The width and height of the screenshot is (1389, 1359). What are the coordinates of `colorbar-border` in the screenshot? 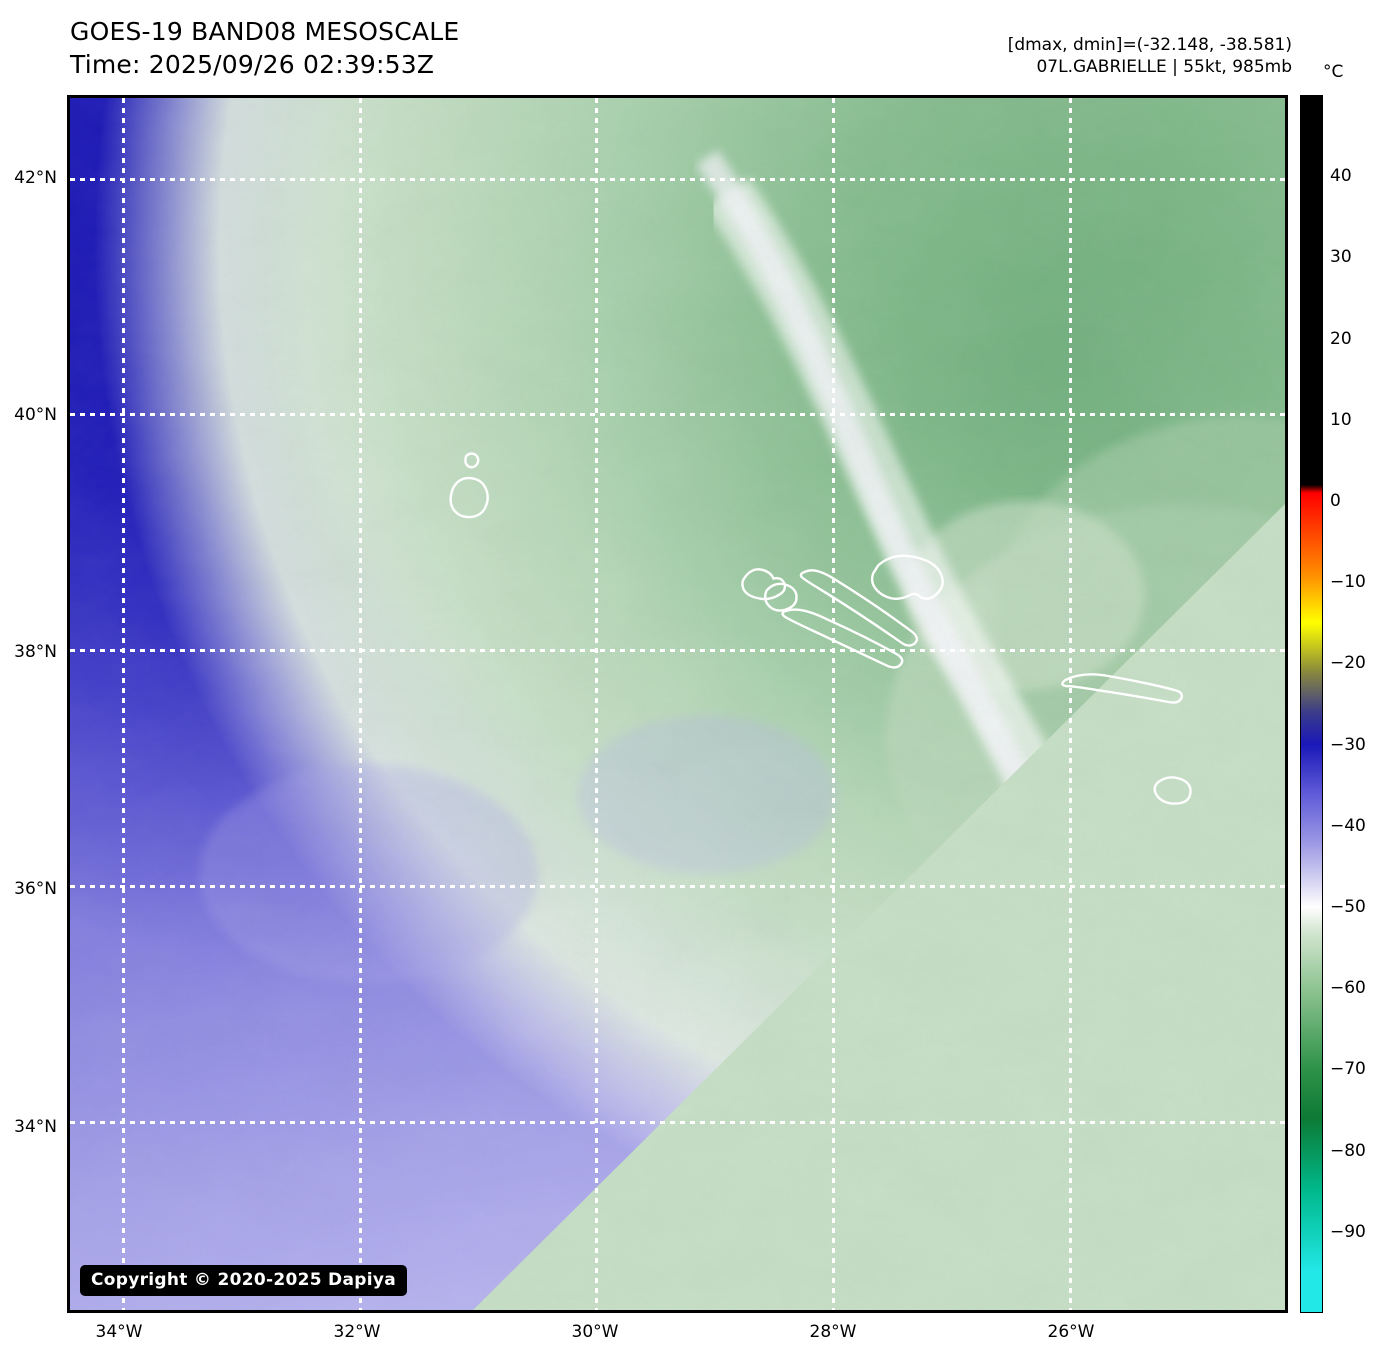 It's located at (1311, 704).